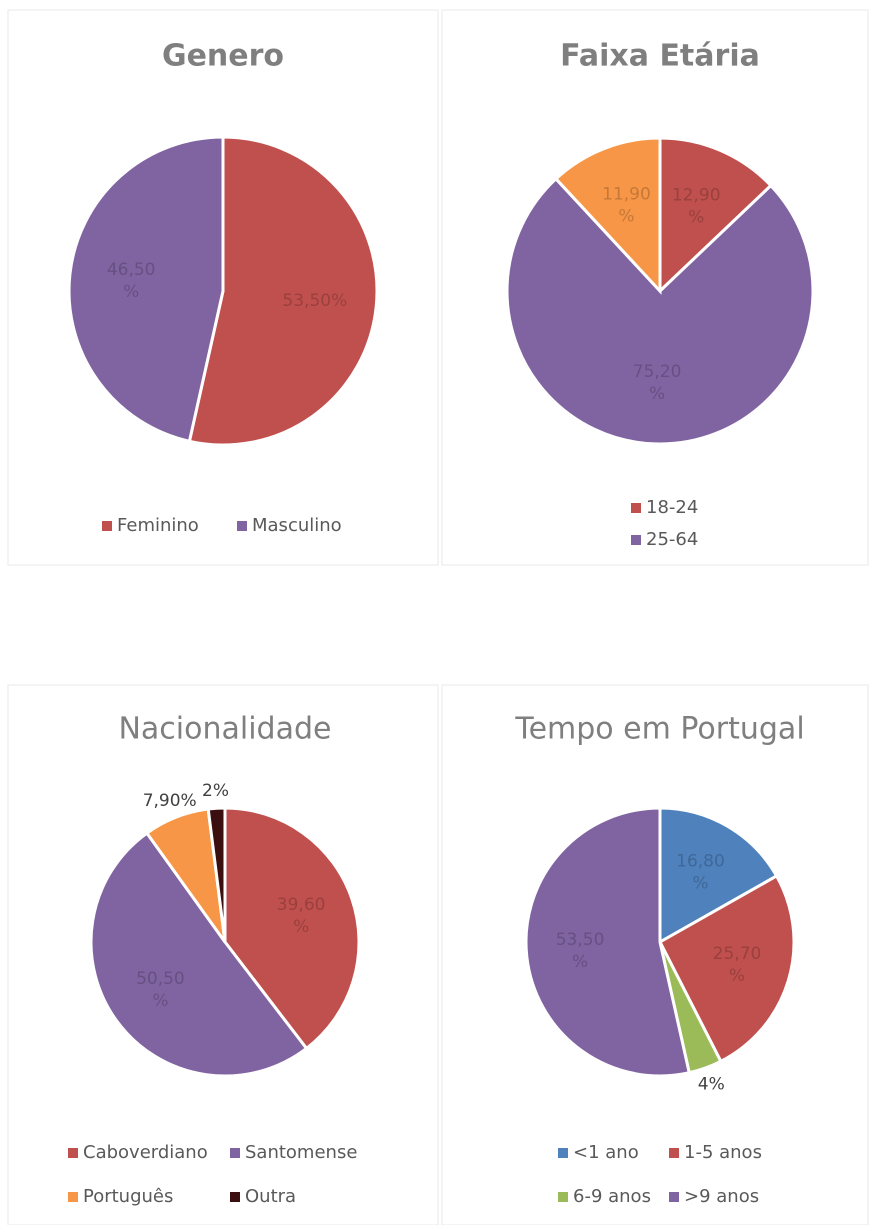  Describe the element at coordinates (657, 383) in the screenshot. I see `data-label: 75,20%` at that location.